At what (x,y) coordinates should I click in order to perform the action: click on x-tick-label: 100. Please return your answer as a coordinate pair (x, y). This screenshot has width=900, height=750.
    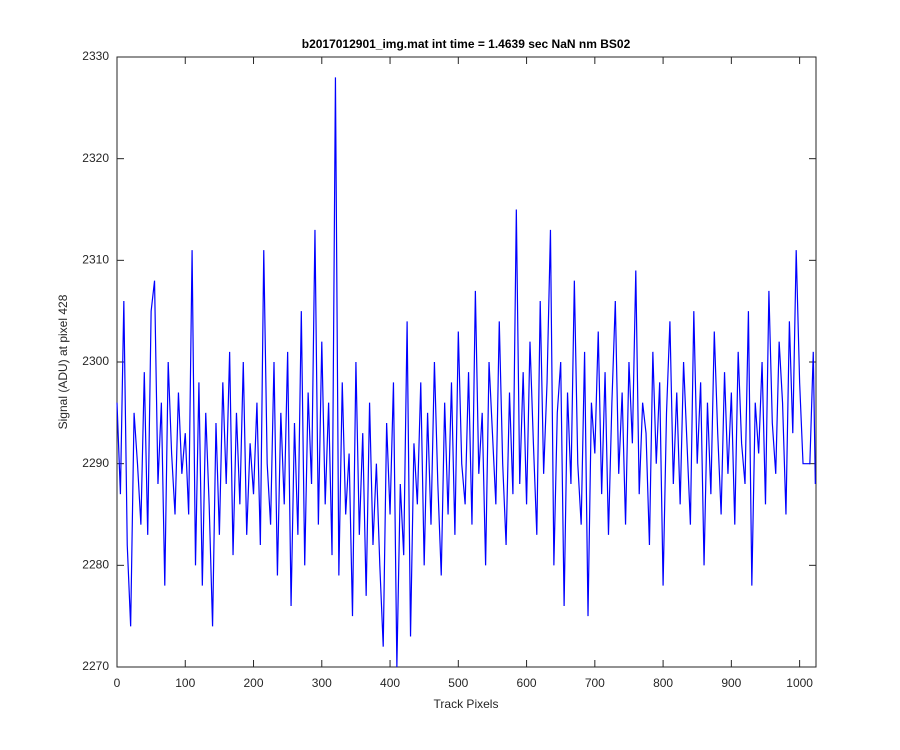
    Looking at the image, I should click on (185, 683).